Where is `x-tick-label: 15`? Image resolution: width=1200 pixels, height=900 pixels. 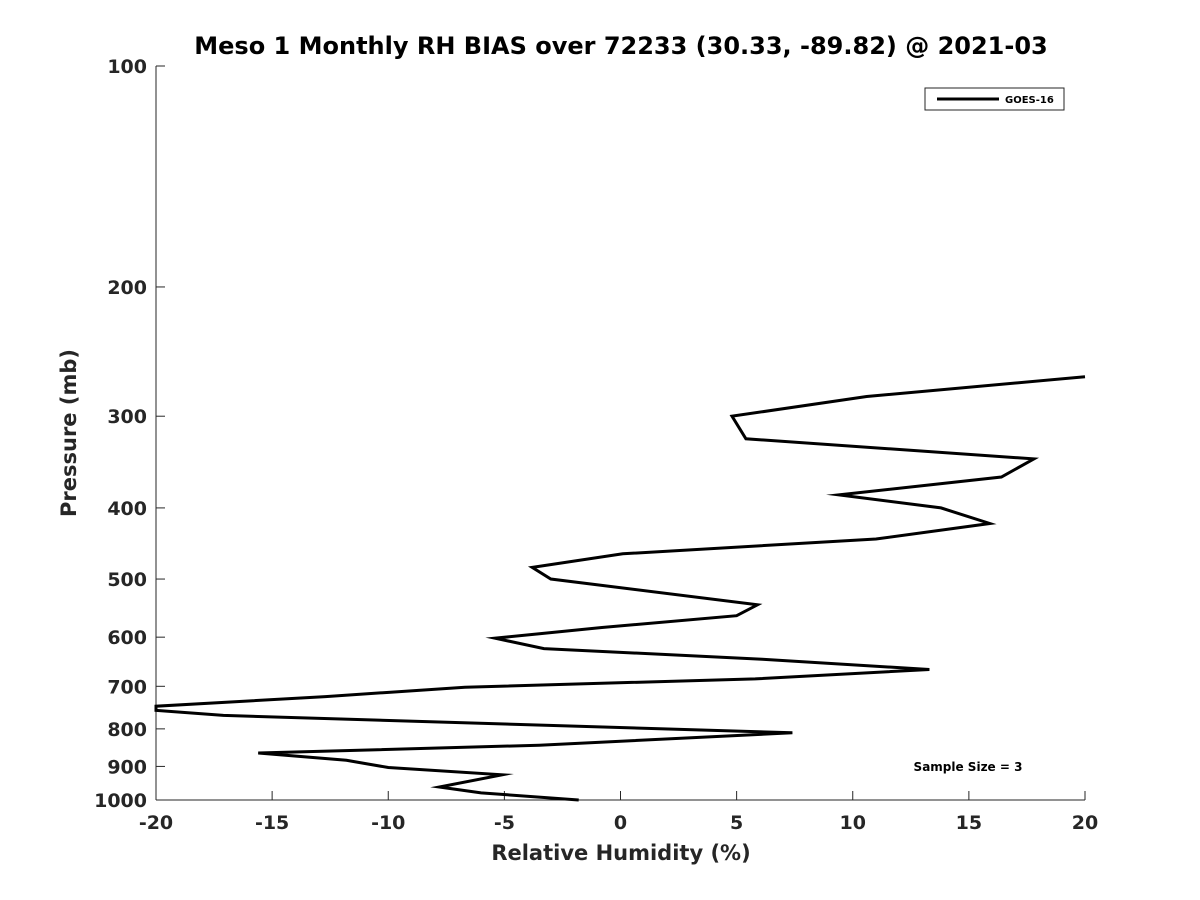 x-tick-label: 15 is located at coordinates (969, 823).